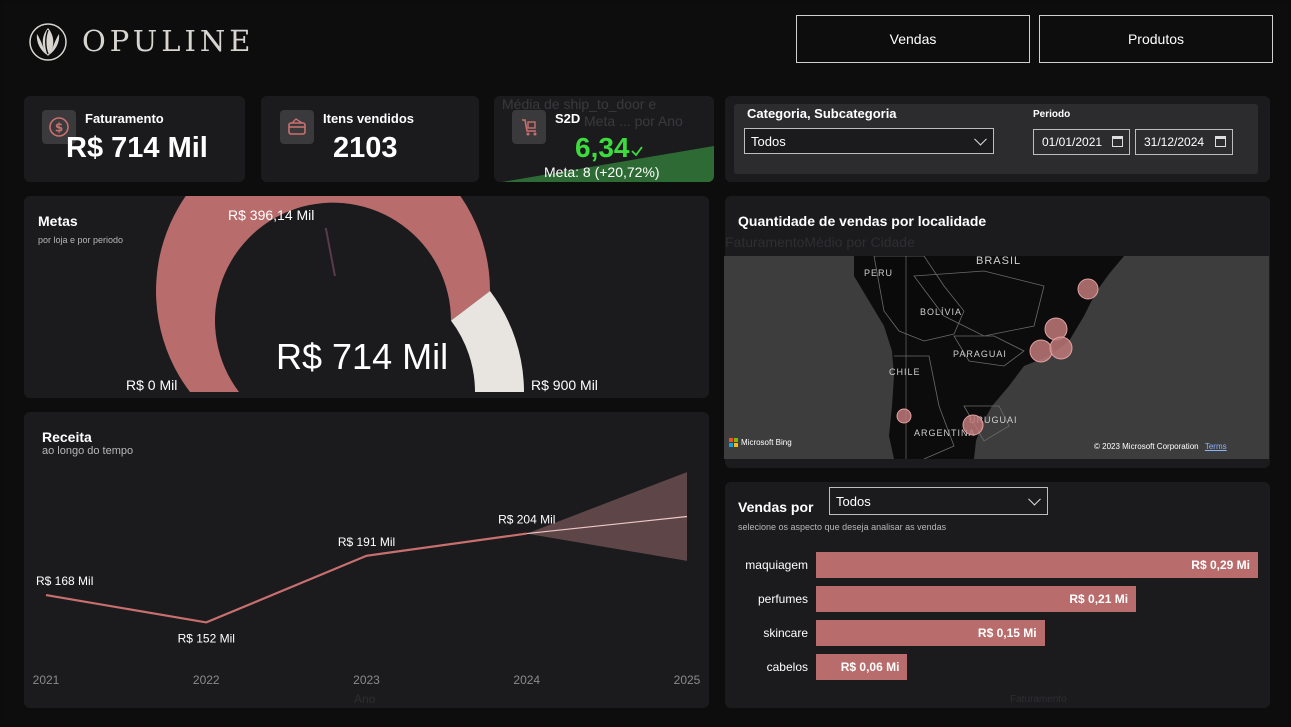  I want to click on bar-cabelos: R$ 0,06 Mi, so click(862, 667).